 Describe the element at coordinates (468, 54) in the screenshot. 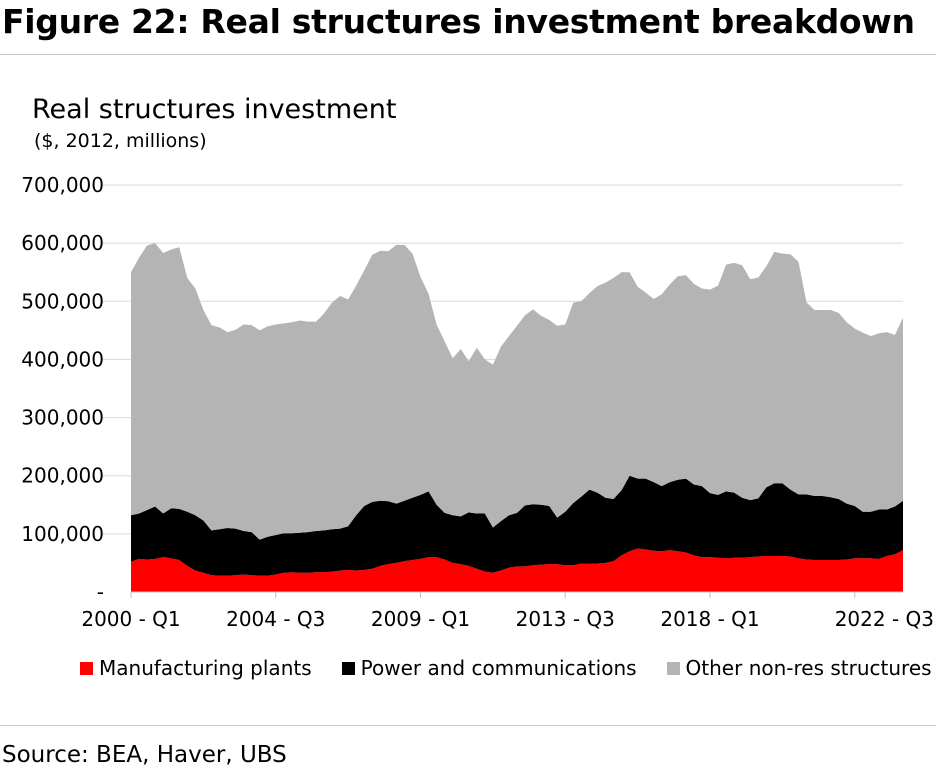

I see `top-divider` at that location.